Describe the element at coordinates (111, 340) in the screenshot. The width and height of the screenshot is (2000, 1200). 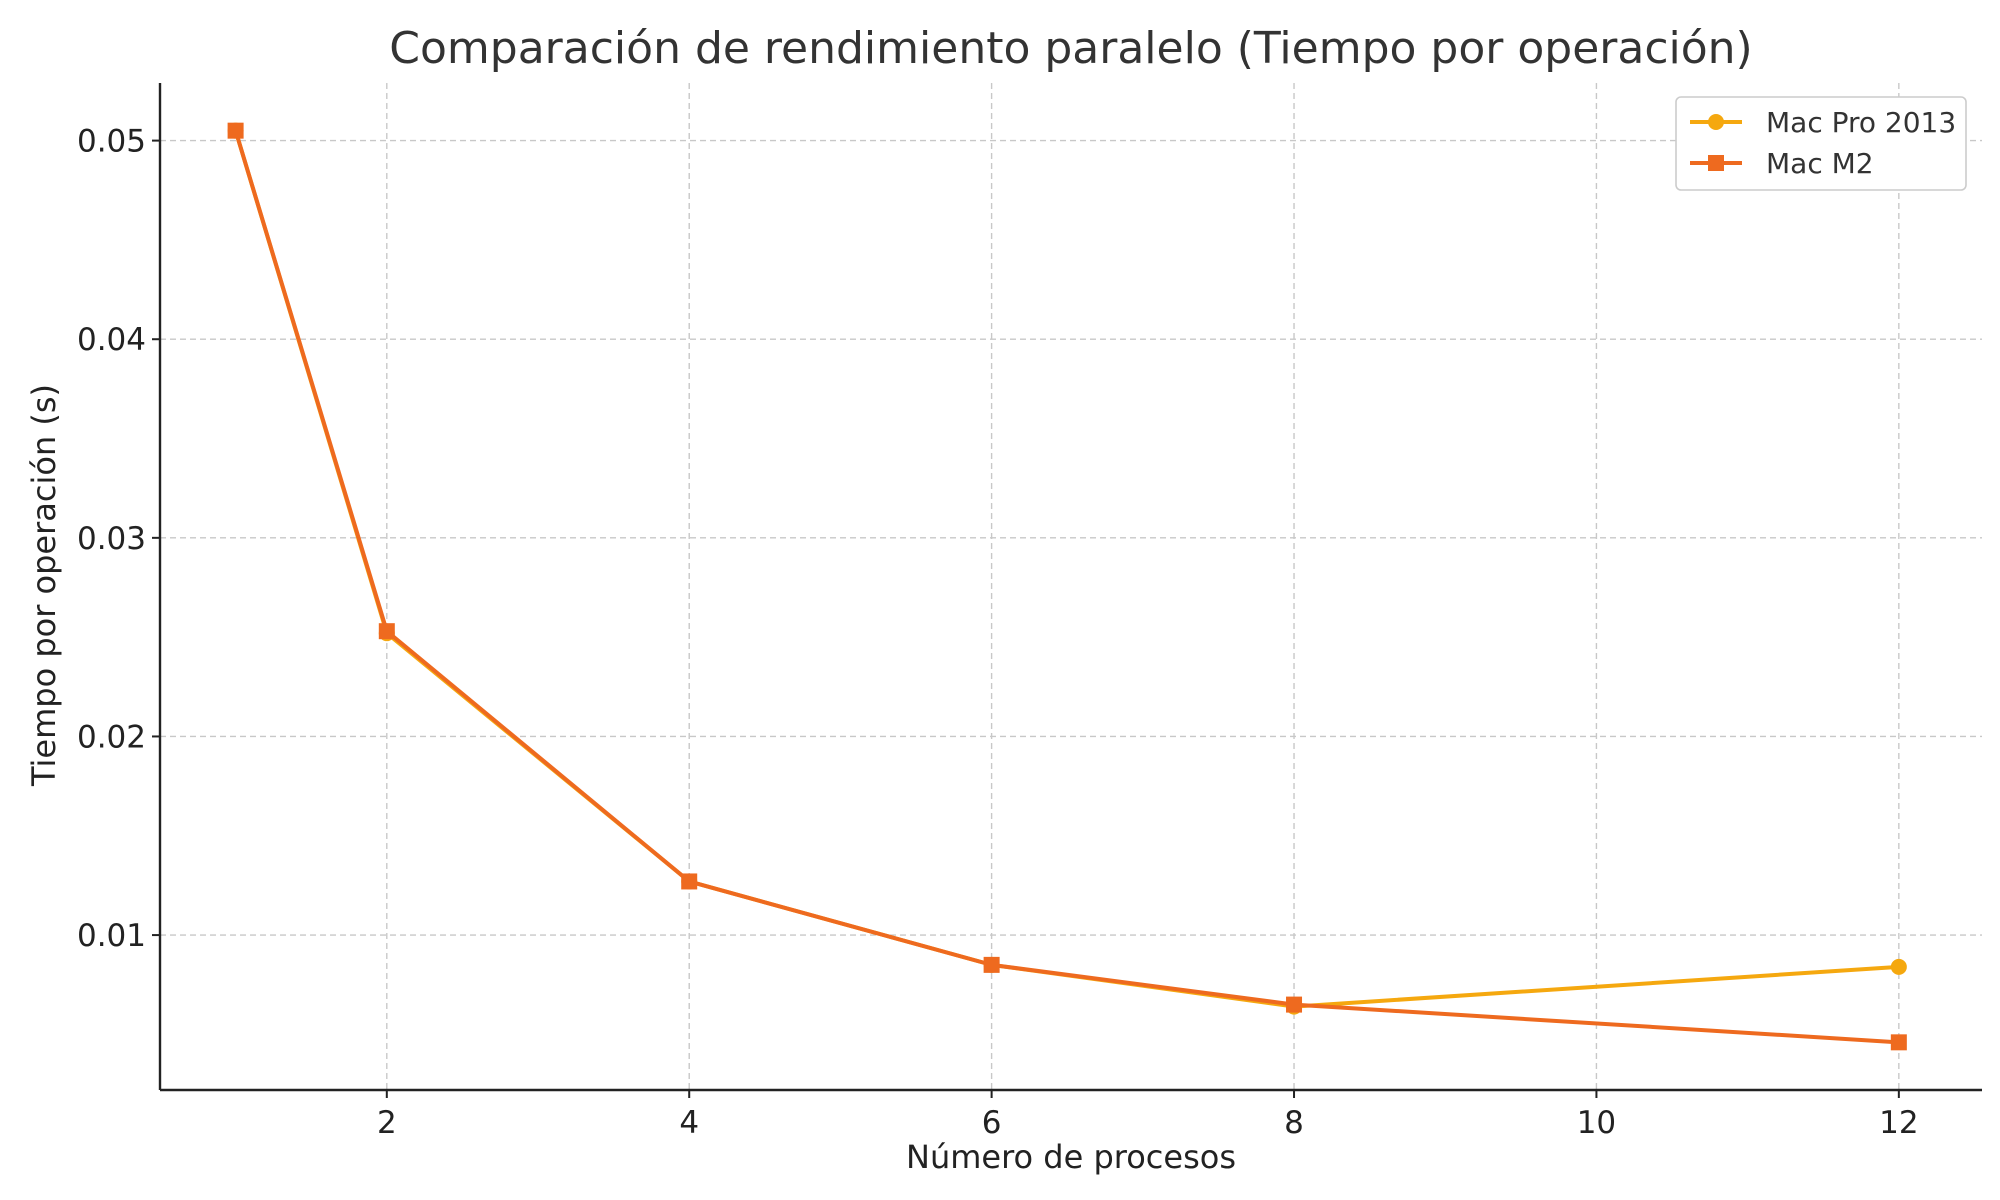
I see `y-tick-label: 0.04` at that location.